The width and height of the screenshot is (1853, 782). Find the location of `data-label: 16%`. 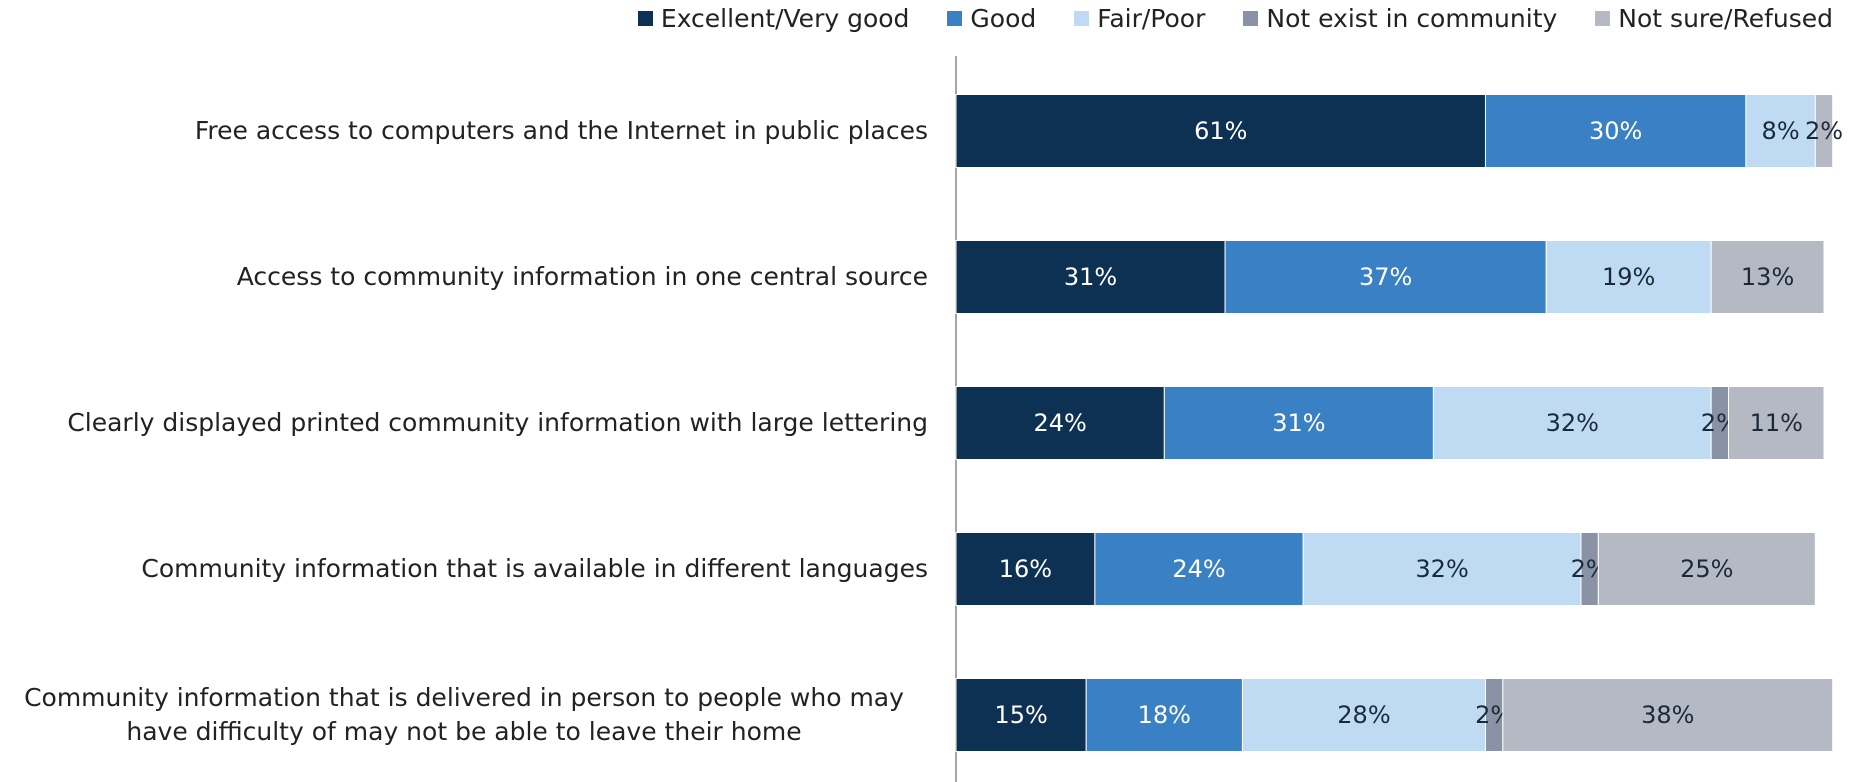

data-label: 16% is located at coordinates (1025, 569).